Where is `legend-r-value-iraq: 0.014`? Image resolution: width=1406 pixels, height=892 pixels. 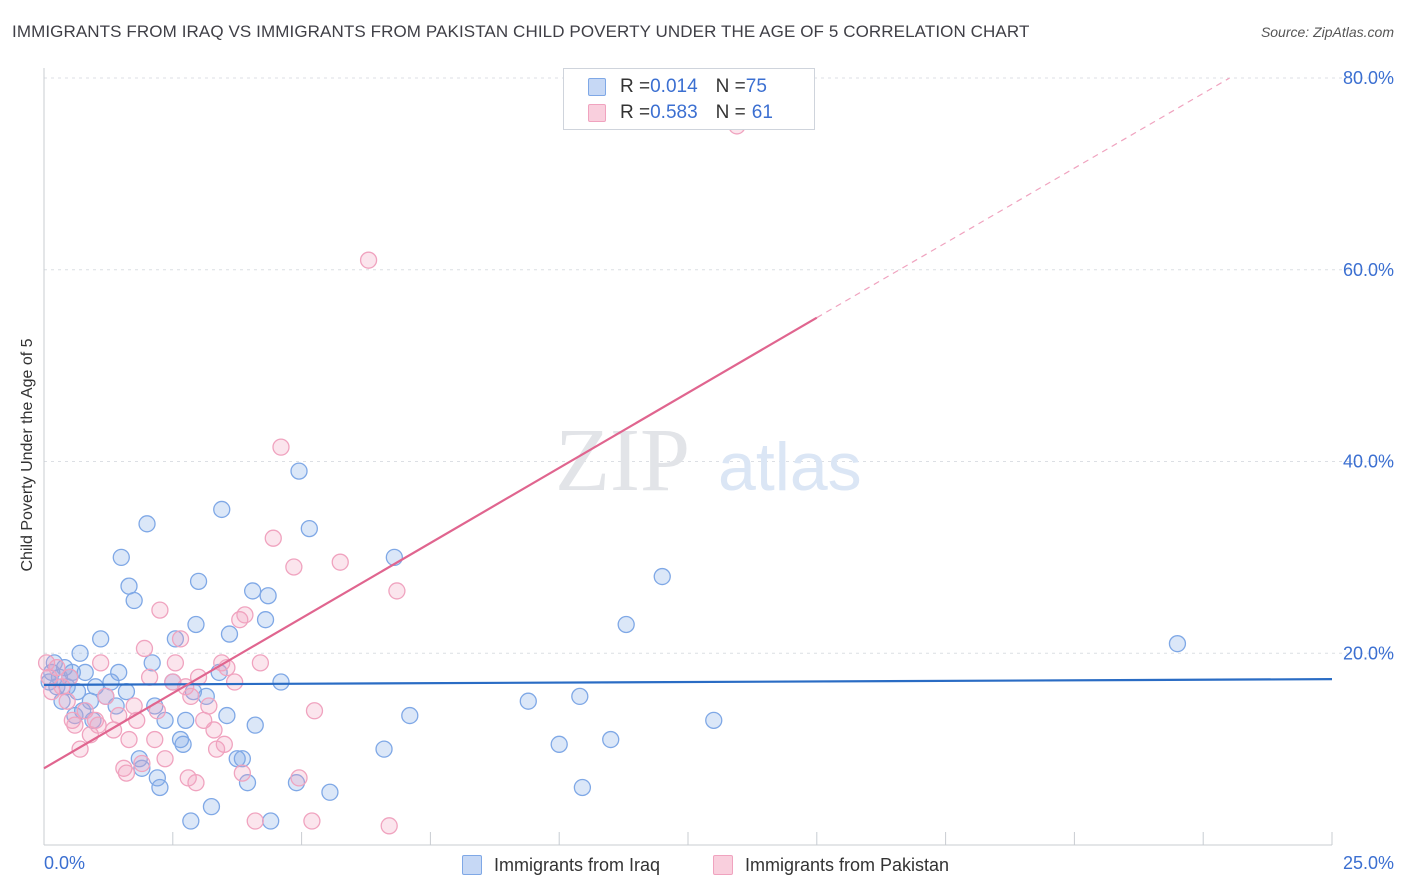 legend-r-value-iraq: 0.014 is located at coordinates (674, 86).